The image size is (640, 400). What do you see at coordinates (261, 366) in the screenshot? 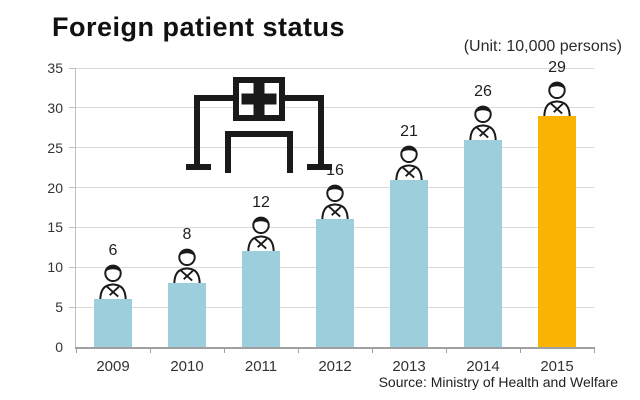
I see `x-axis-label-2011: 2011` at bounding box center [261, 366].